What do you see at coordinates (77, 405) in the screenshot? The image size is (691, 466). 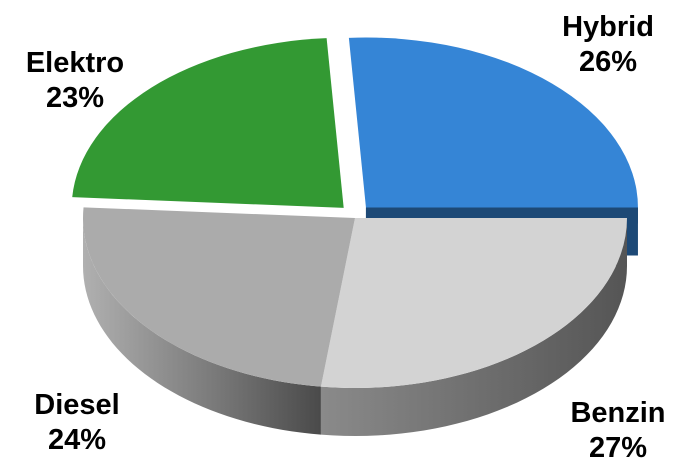 I see `slice-name-diesel: Diesel` at bounding box center [77, 405].